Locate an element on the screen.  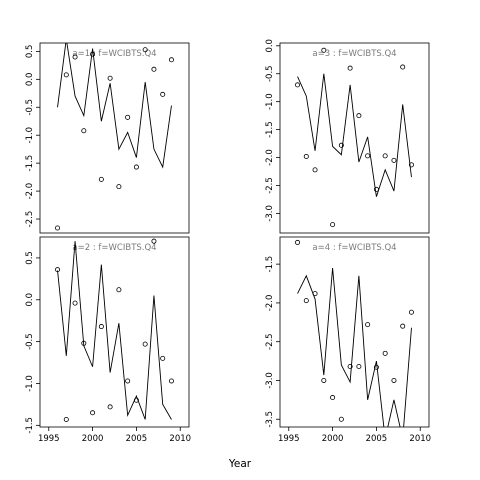
panel-title: a=3 : f=WCIBTS.Q4 is located at coordinates (354, 54).